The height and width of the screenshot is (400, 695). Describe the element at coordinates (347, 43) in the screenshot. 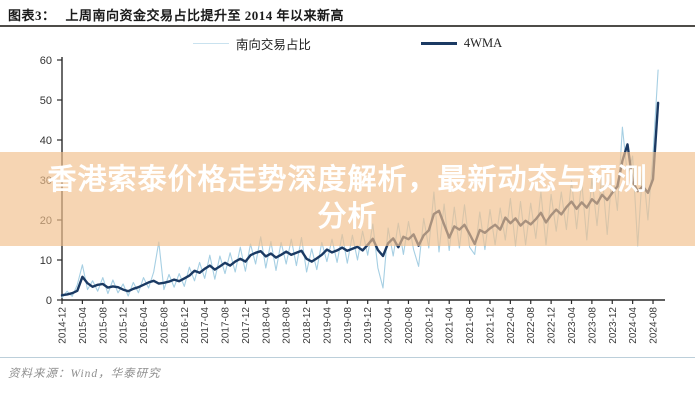

I see `chart-legend: 南向交易占比 4WMA` at that location.